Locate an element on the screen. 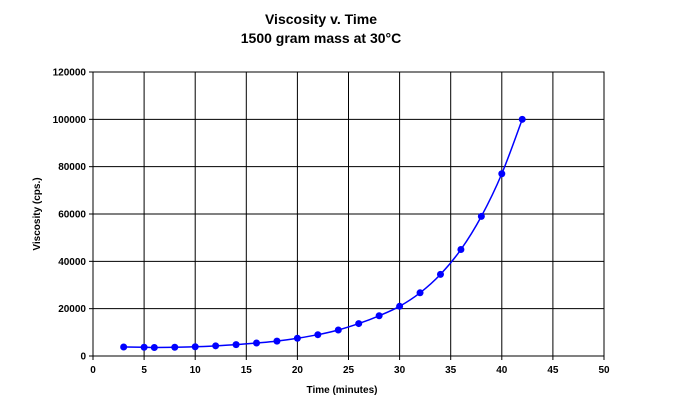  x-tick-label: 0 is located at coordinates (93, 370).